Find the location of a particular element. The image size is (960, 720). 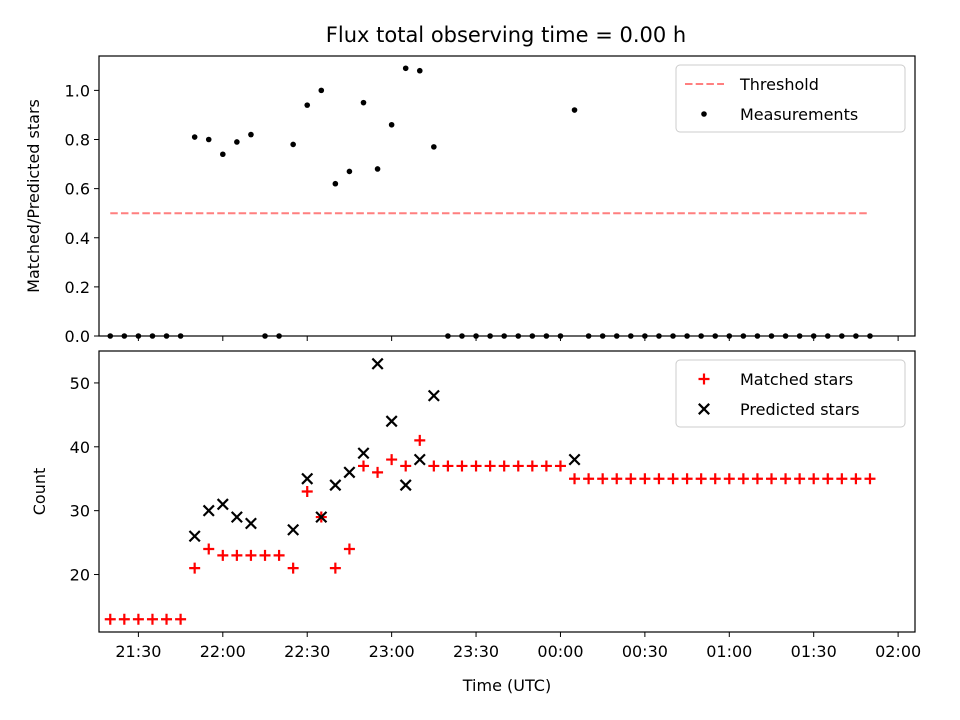

x-tick-label: 01:00 is located at coordinates (729, 651).